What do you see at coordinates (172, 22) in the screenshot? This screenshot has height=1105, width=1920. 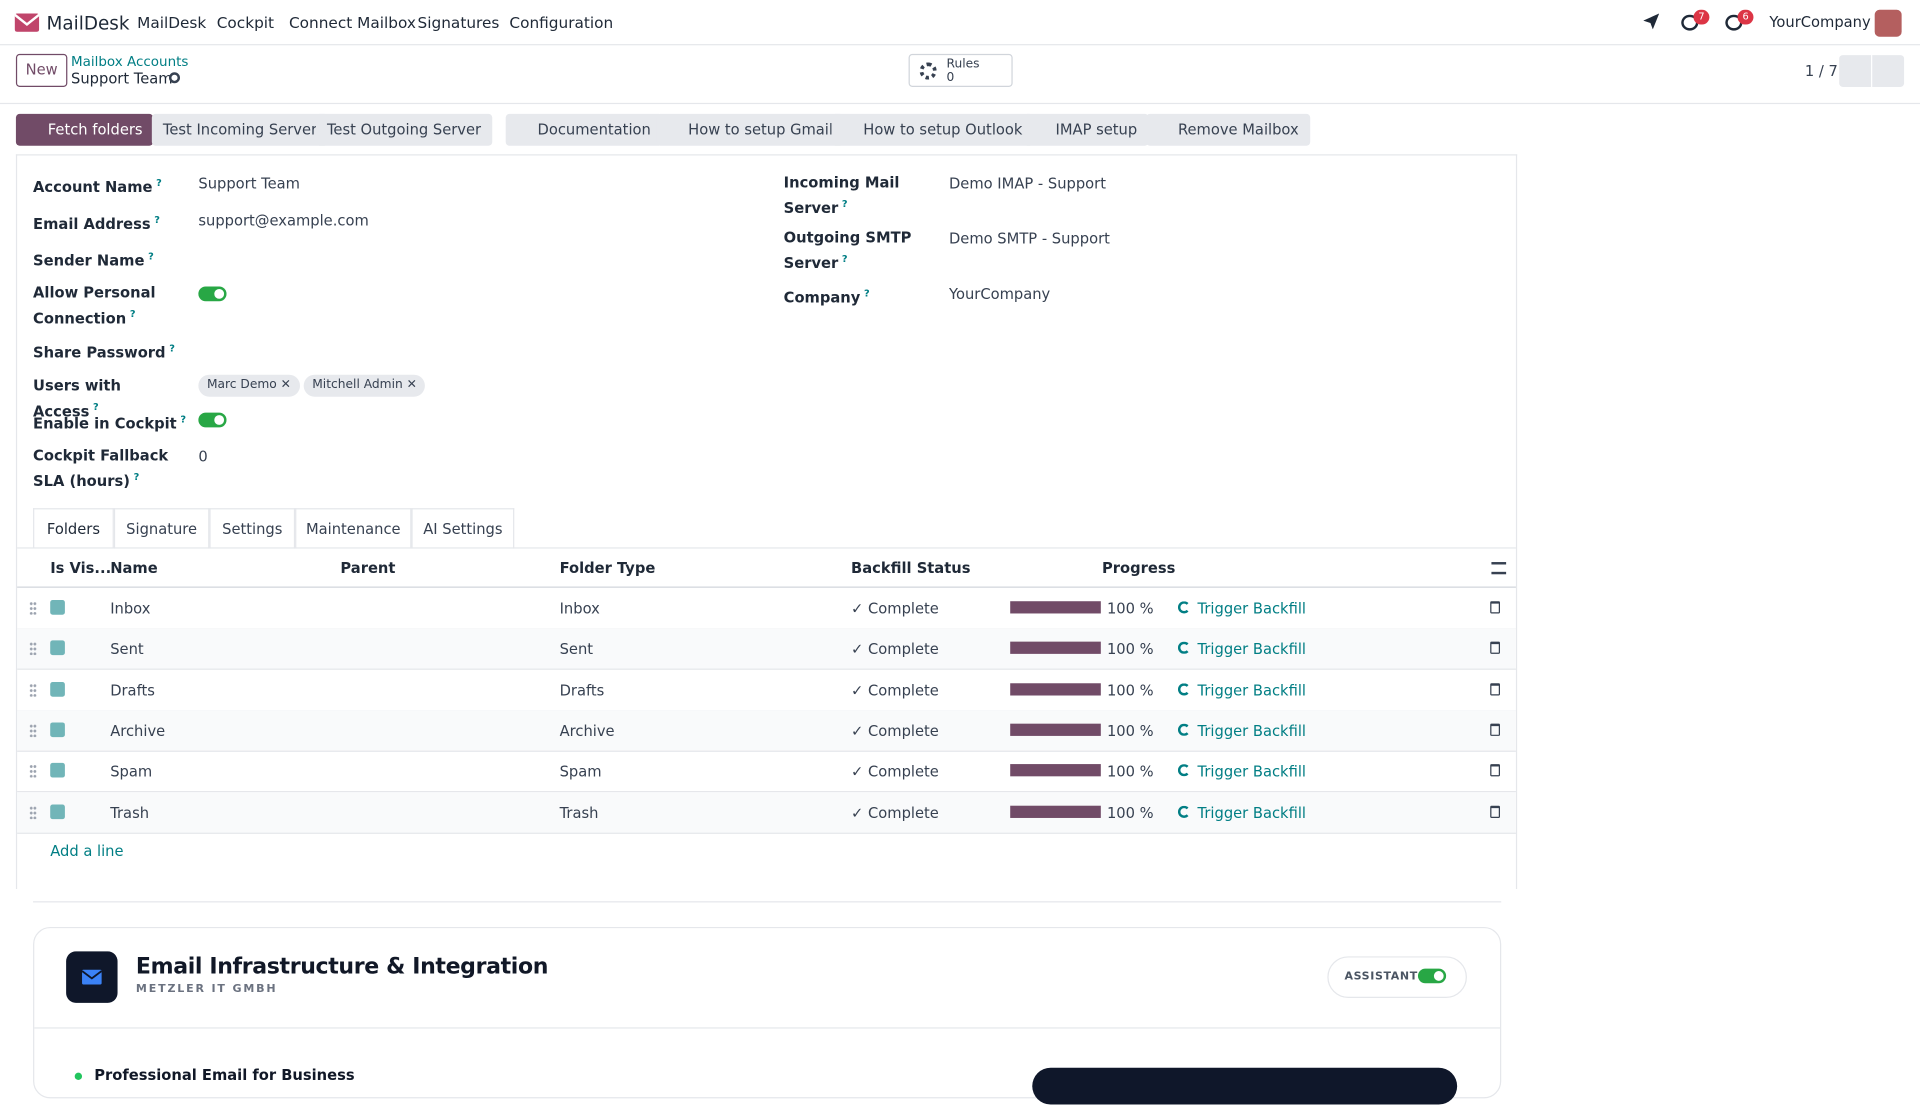 I see `menu-item: MailDesk` at bounding box center [172, 22].